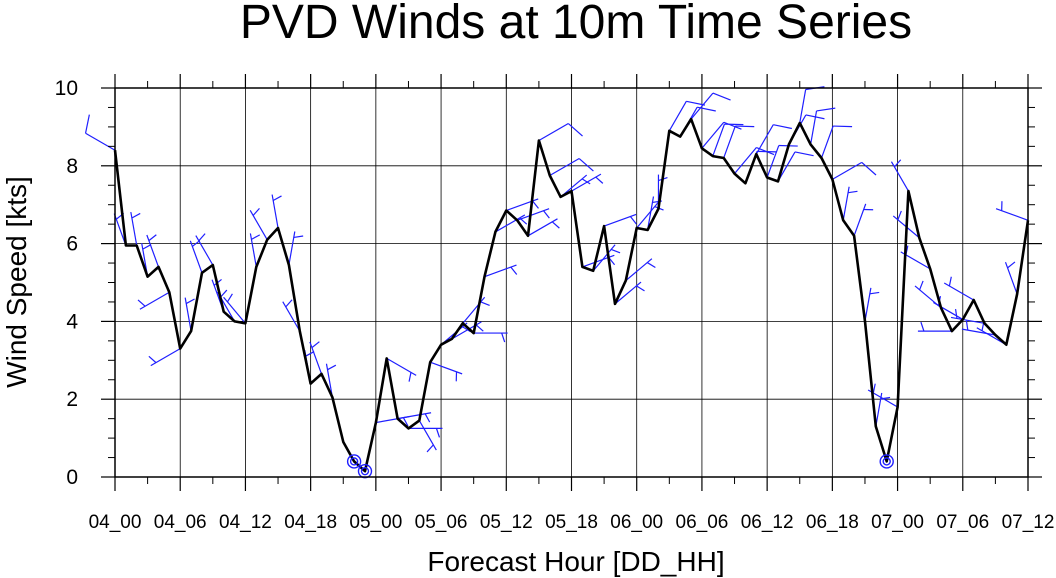 Image resolution: width=1056 pixels, height=578 pixels. I want to click on y-axis-label: Wind Speed [kts], so click(16, 282).